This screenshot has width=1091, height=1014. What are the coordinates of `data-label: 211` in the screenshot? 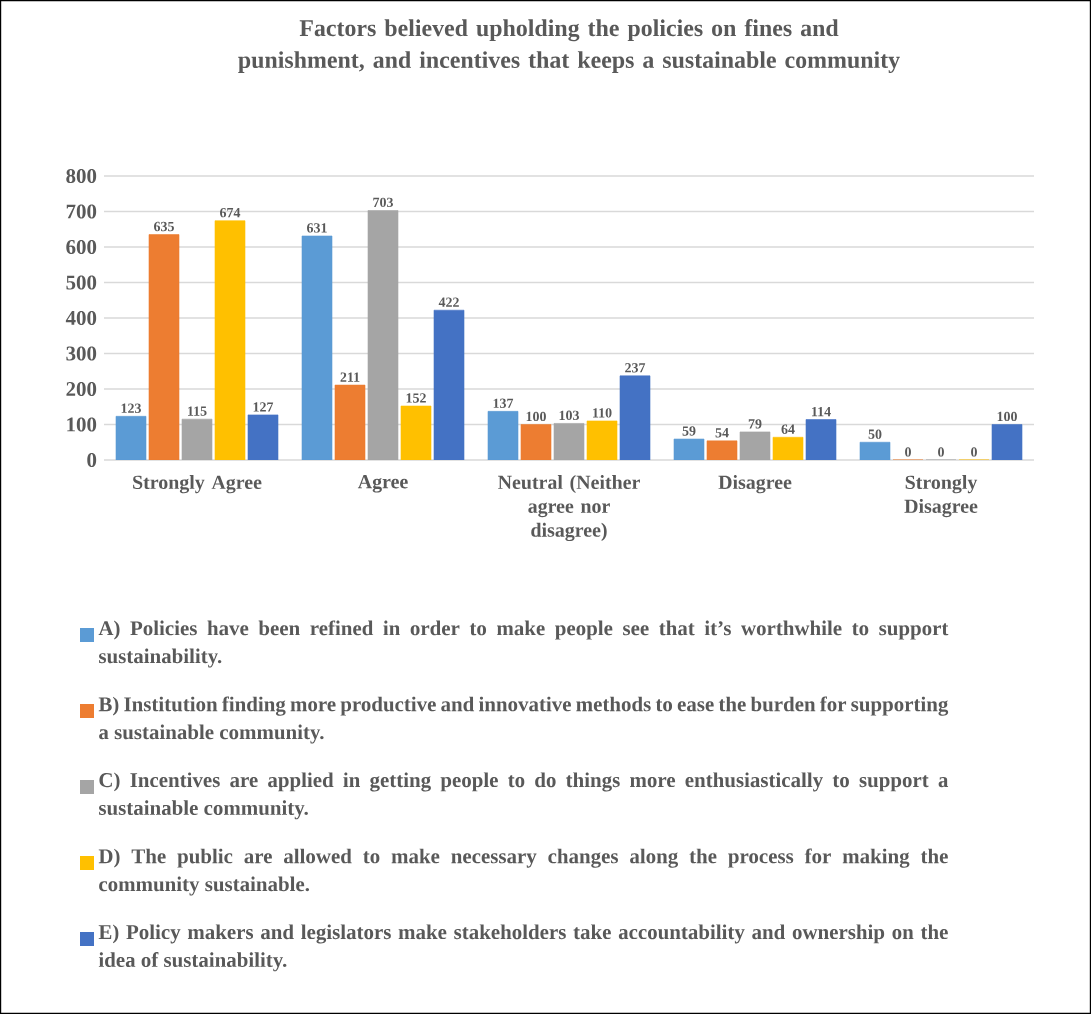 It's located at (350, 377).